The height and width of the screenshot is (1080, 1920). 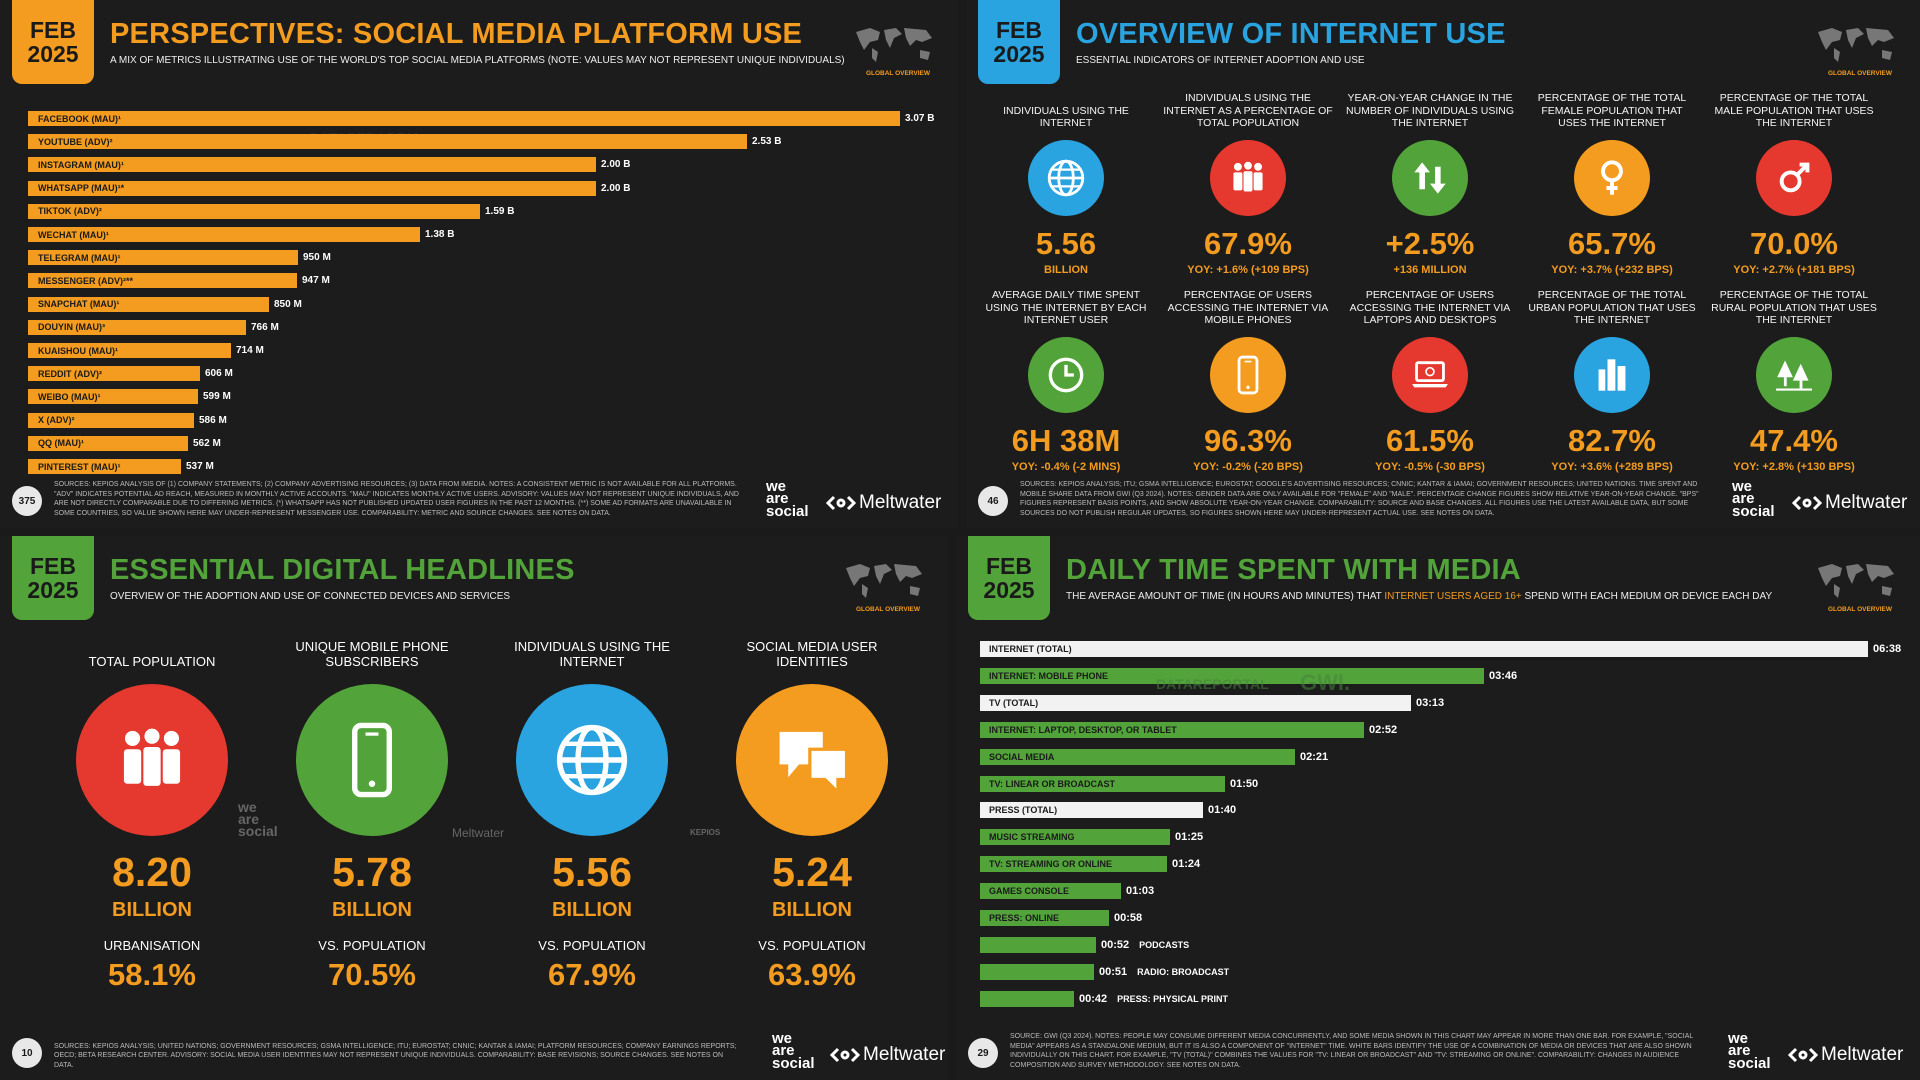 What do you see at coordinates (1325, 682) in the screenshot?
I see `gwi-watermark: GWI.` at bounding box center [1325, 682].